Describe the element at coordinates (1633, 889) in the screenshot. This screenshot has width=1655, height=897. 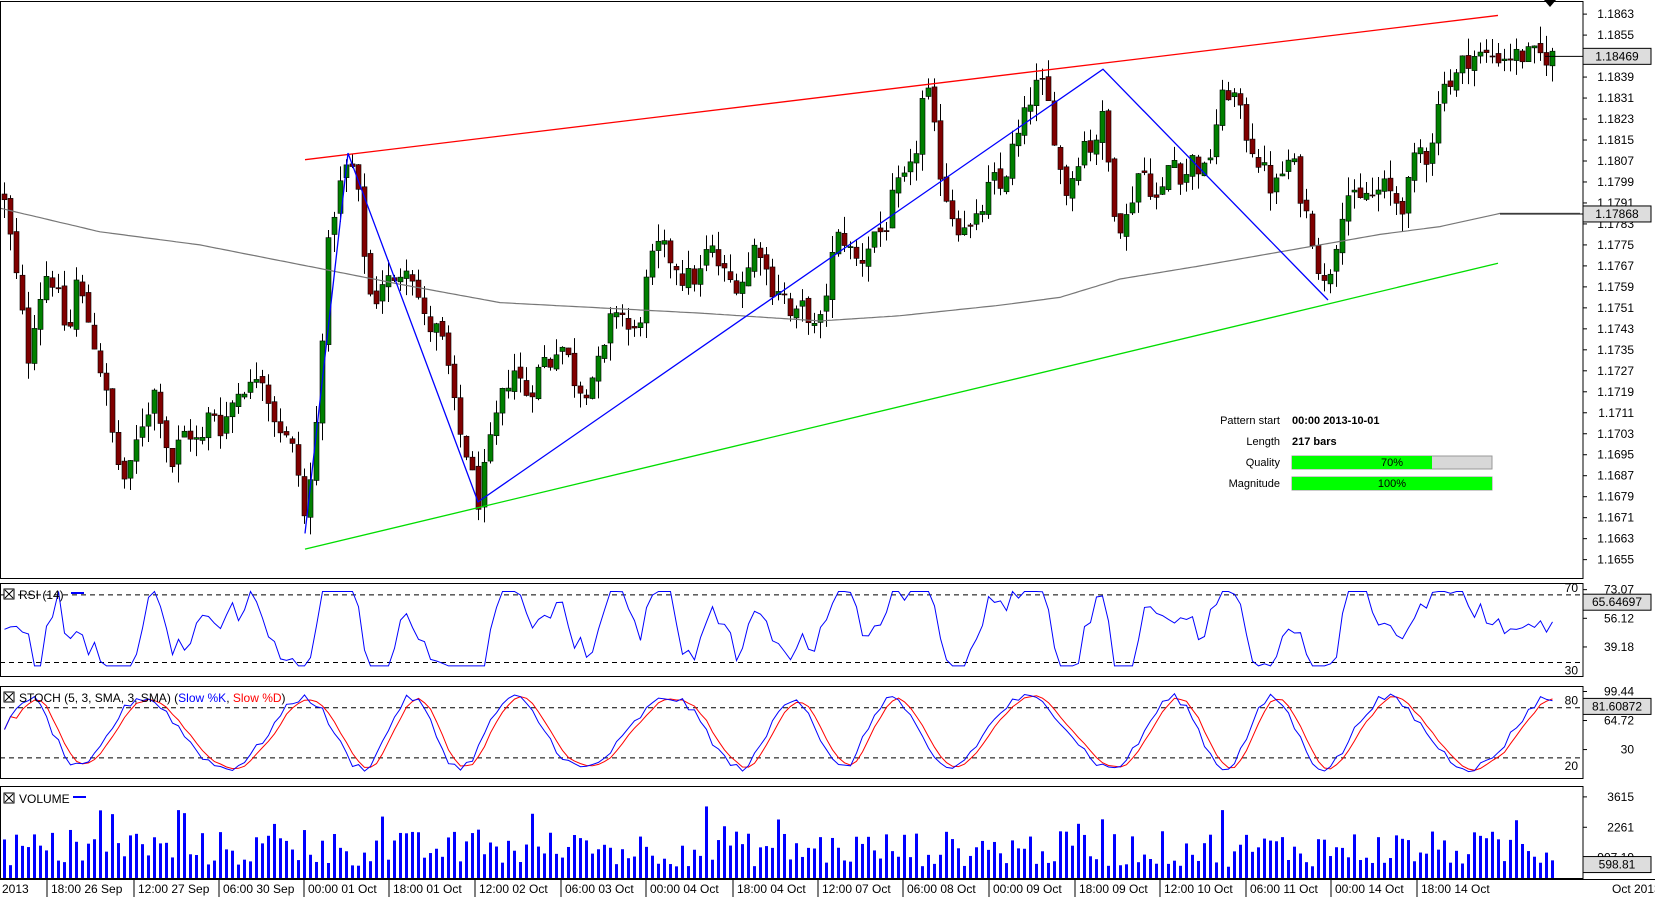
I see `time-tick-label: Oct 2013` at that location.